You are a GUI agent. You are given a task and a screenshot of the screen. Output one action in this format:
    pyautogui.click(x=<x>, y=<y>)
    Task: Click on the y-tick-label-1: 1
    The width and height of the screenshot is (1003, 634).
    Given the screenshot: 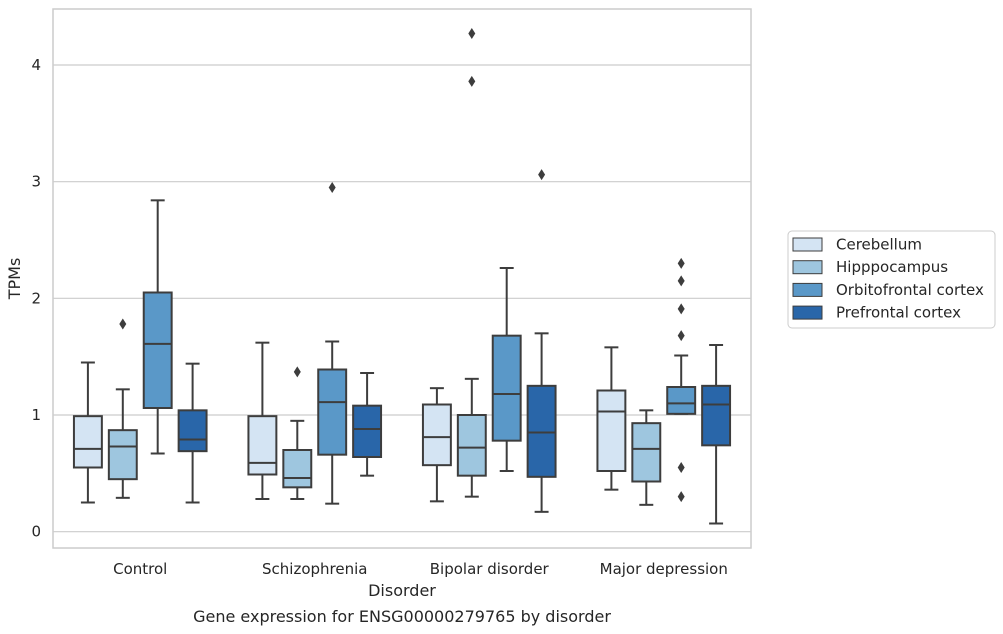 What is the action you would take?
    pyautogui.click(x=36, y=415)
    